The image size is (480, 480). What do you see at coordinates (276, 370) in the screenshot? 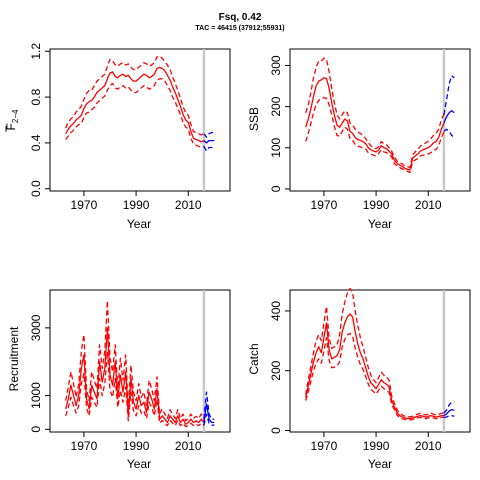
I see `catch-ytick-label: 200` at bounding box center [276, 370].